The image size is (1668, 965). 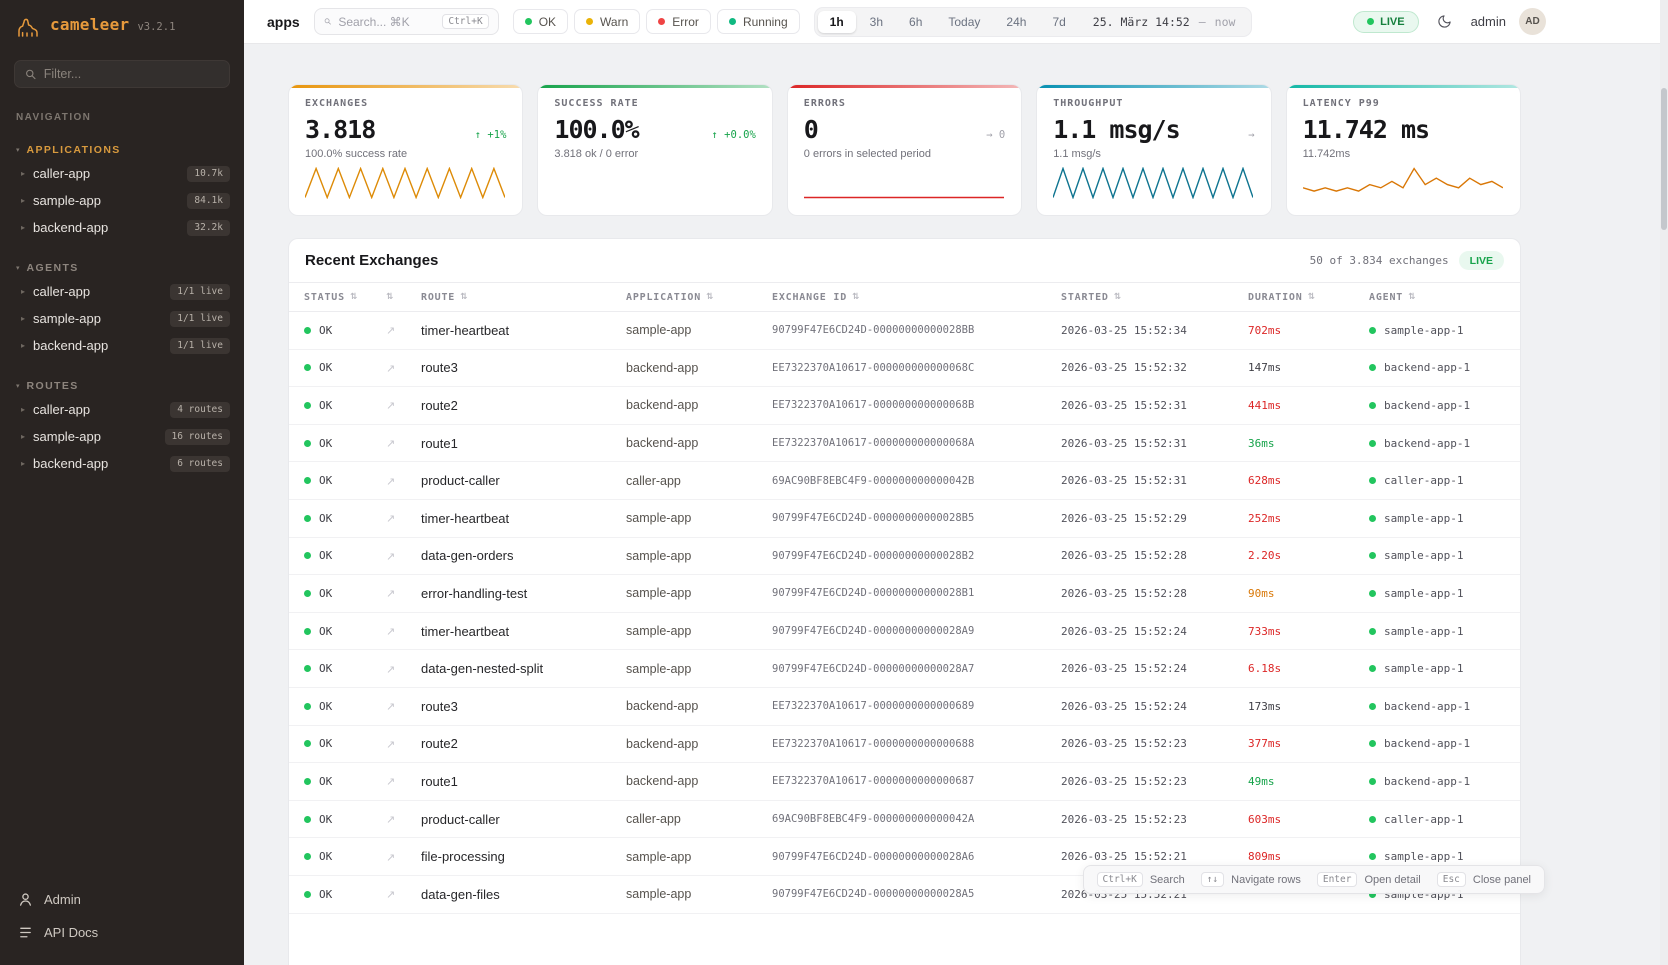 What do you see at coordinates (915, 22) in the screenshot?
I see `range-button-6h: 6h` at bounding box center [915, 22].